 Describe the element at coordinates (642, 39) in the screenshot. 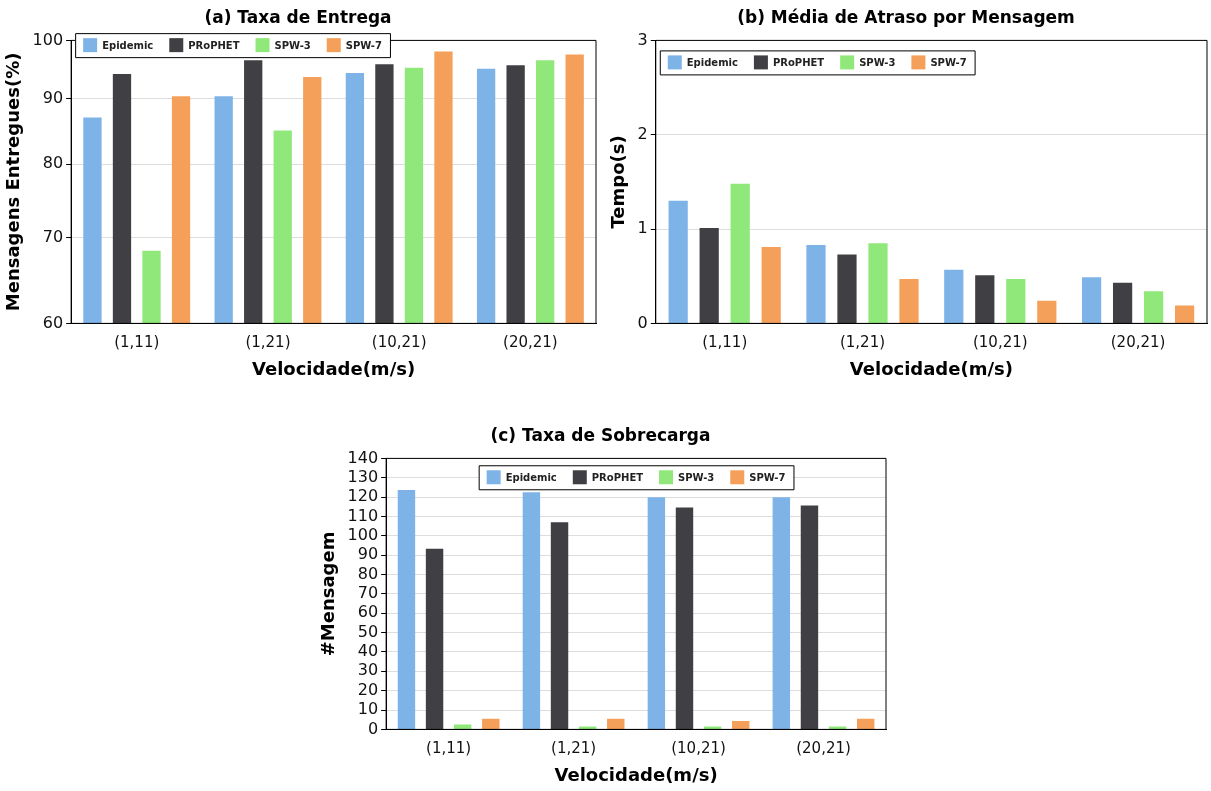

I see `y-tick-label: 3` at that location.